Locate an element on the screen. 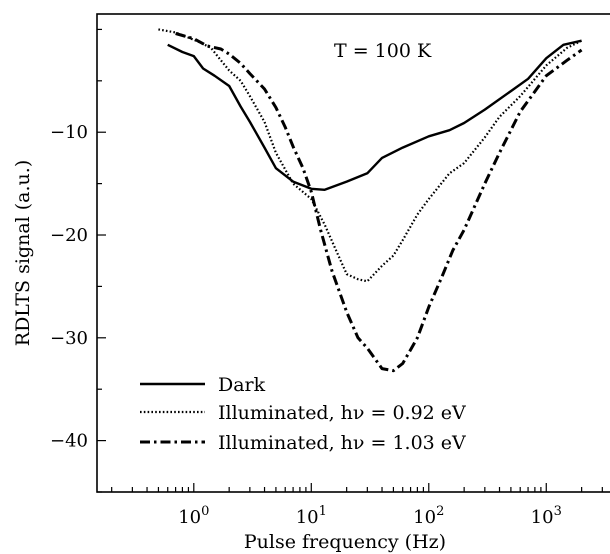  x-tick-label: 10¹ is located at coordinates (311, 516).